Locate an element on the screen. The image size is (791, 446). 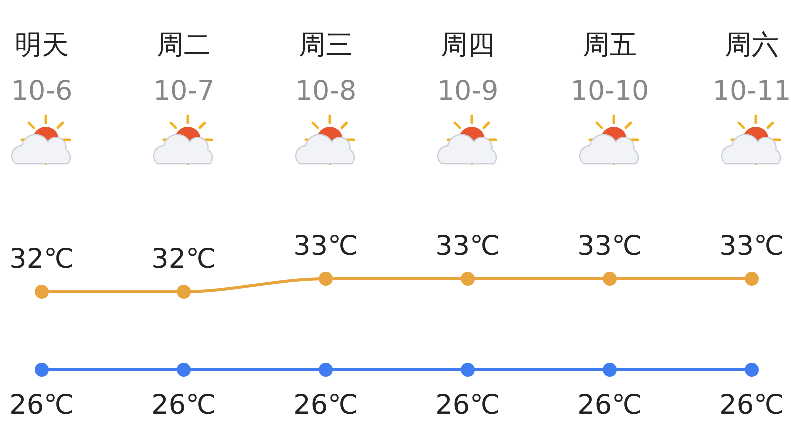
x-tick-label: 周五 10-10 is located at coordinates (610, 68).